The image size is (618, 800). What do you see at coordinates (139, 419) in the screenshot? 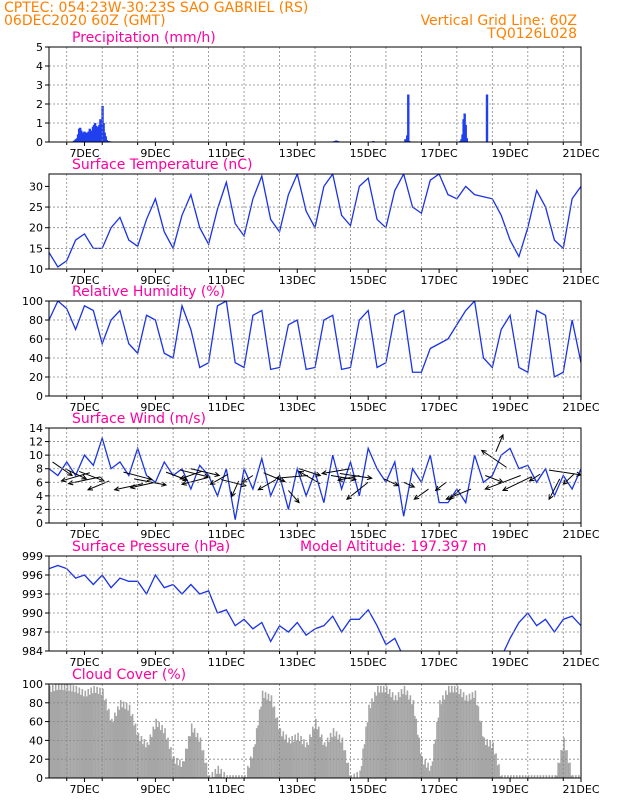
I see `wind-title: Surface Wind (m/s)` at bounding box center [139, 419].